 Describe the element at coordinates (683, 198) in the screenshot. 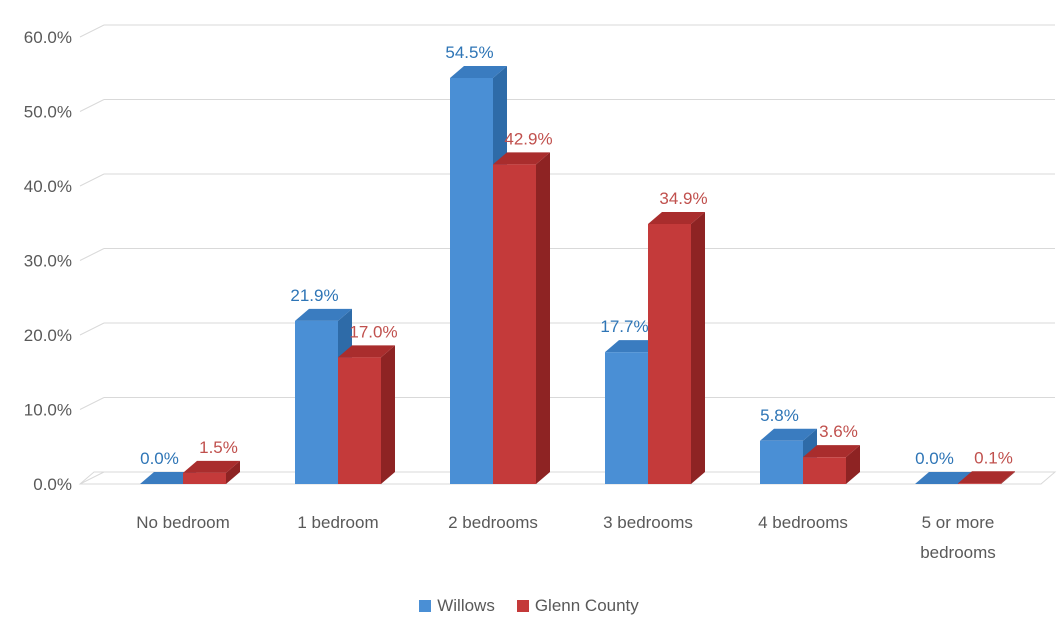

I see `data-label: 34.9%` at that location.